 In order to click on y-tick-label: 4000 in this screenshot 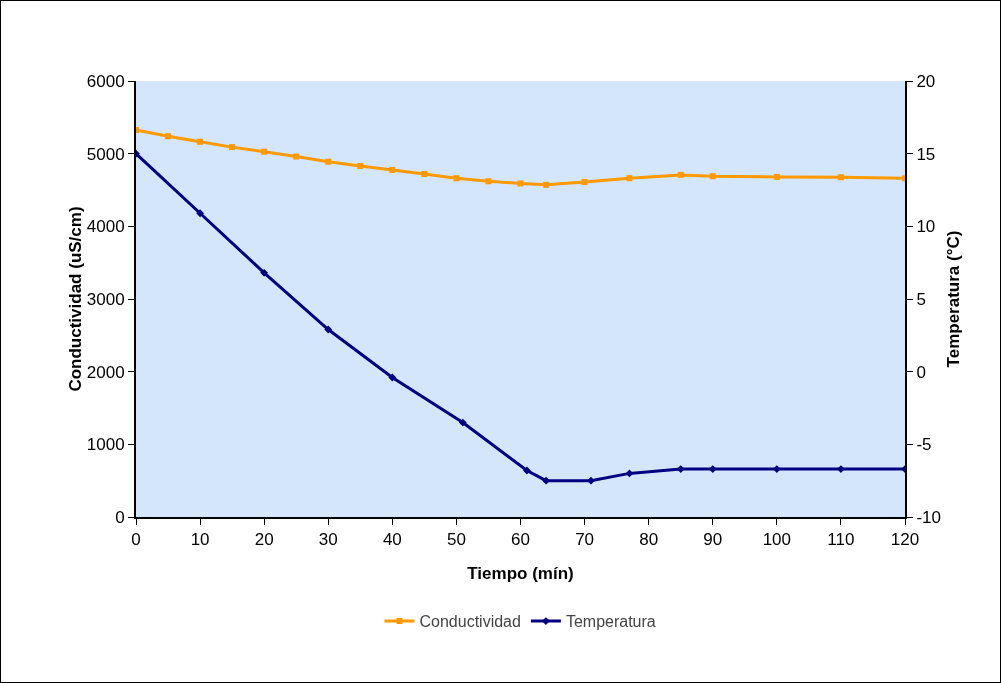, I will do `click(105, 227)`.